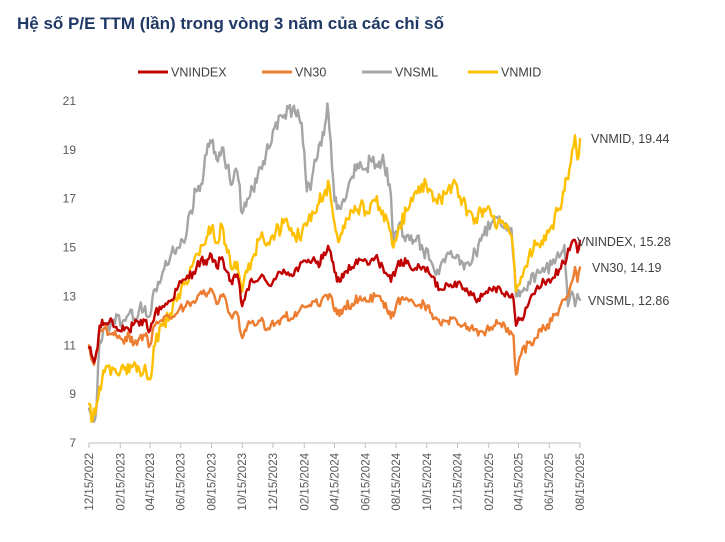  What do you see at coordinates (519, 482) in the screenshot?
I see `x-tick-label: 04/15/2025` at bounding box center [519, 482].